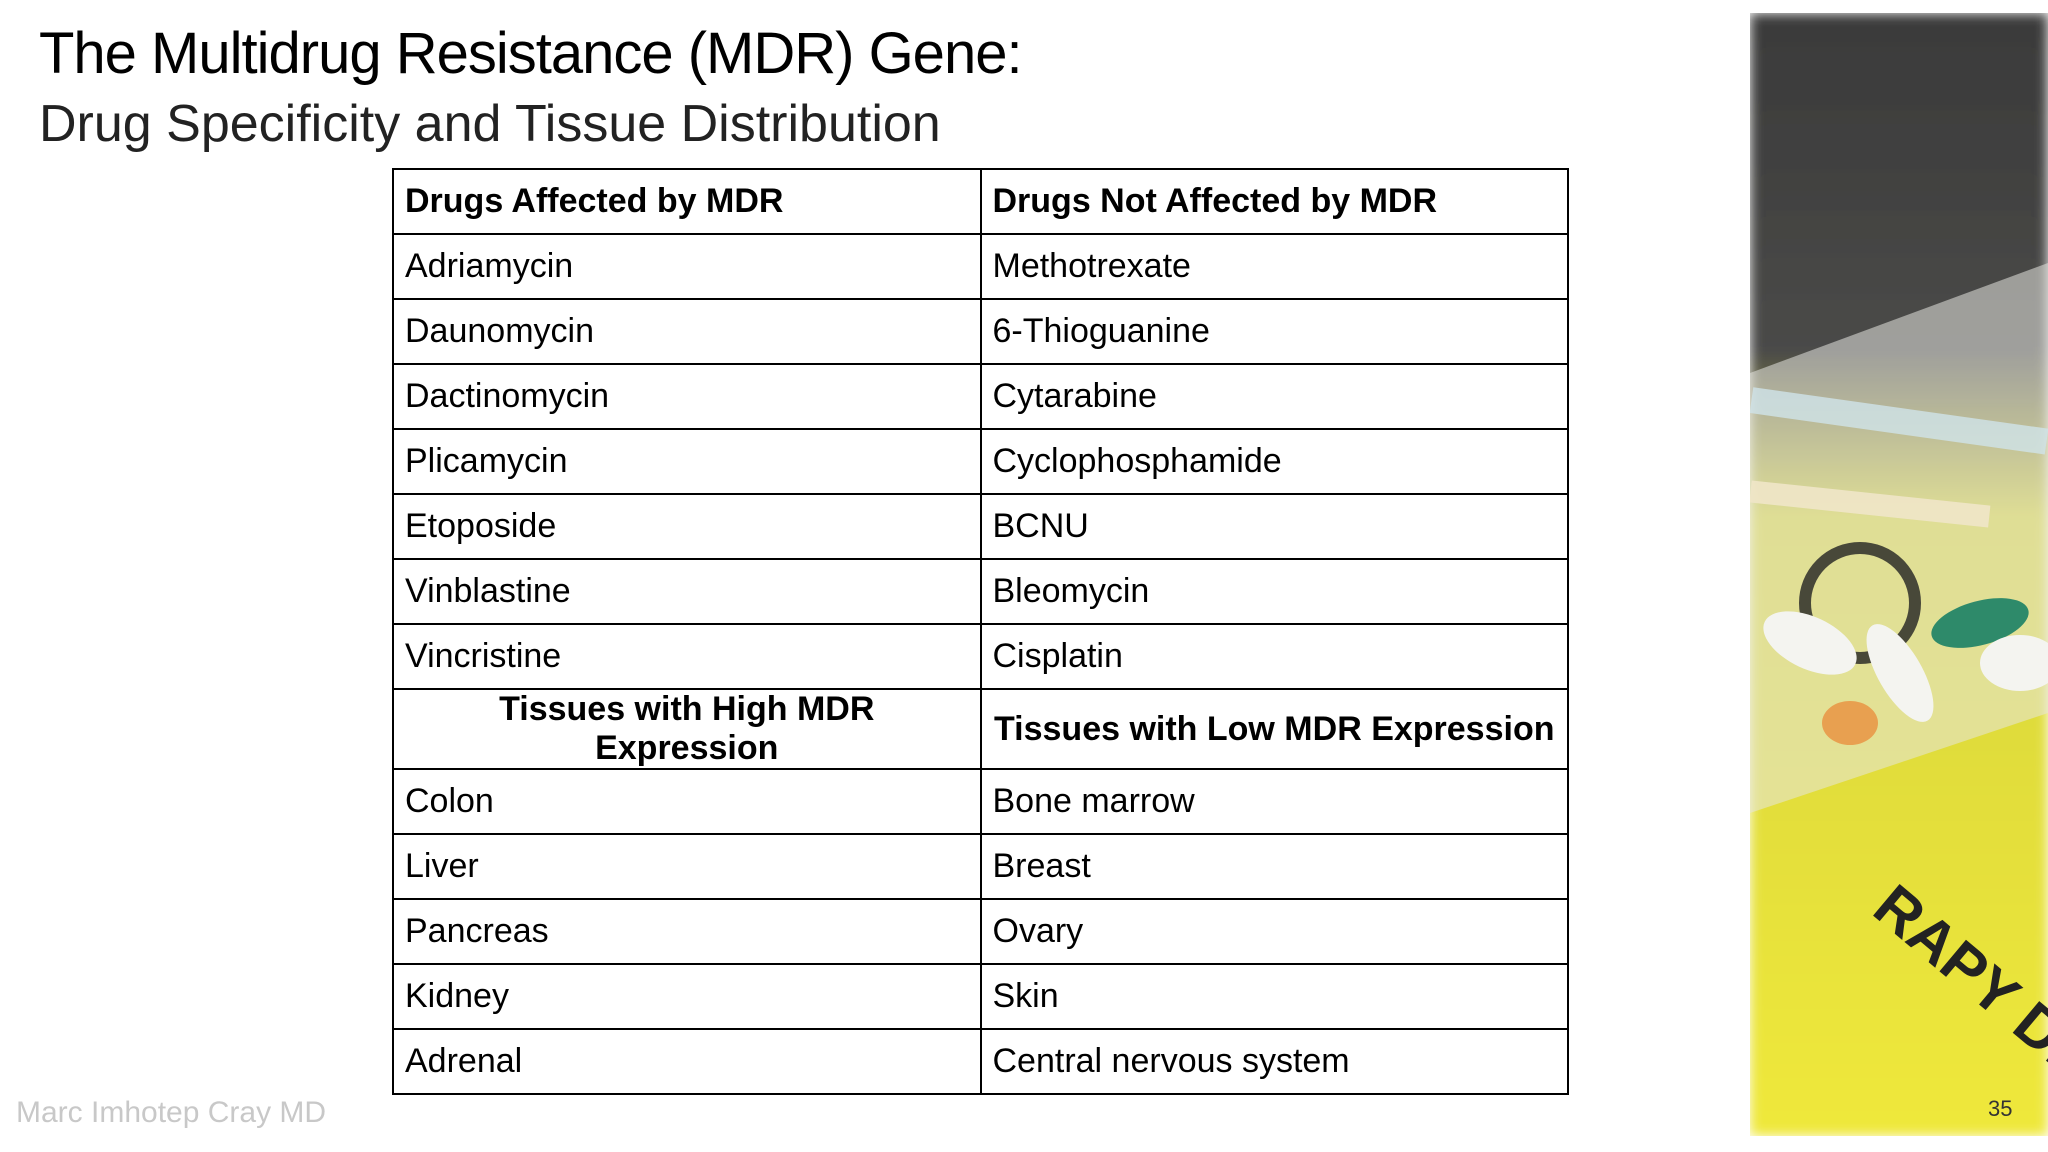 The width and height of the screenshot is (2048, 1152). Describe the element at coordinates (687, 866) in the screenshot. I see `table-cell: Liver` at that location.